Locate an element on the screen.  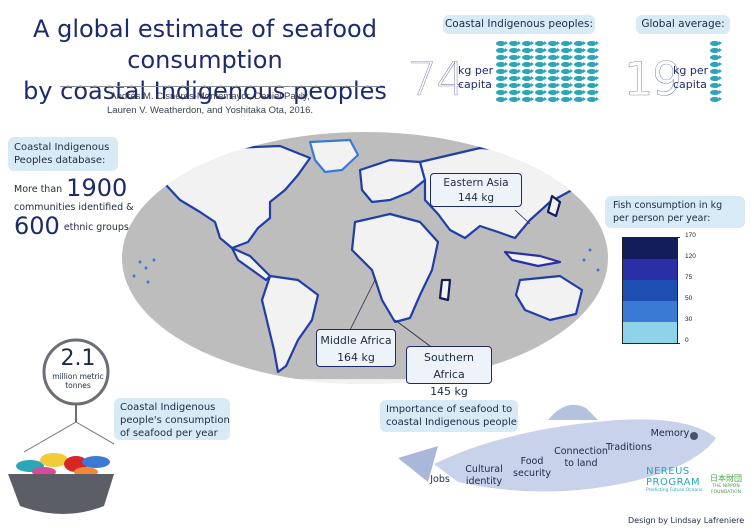
global-fish-pictogram is located at coordinates (716, 71).